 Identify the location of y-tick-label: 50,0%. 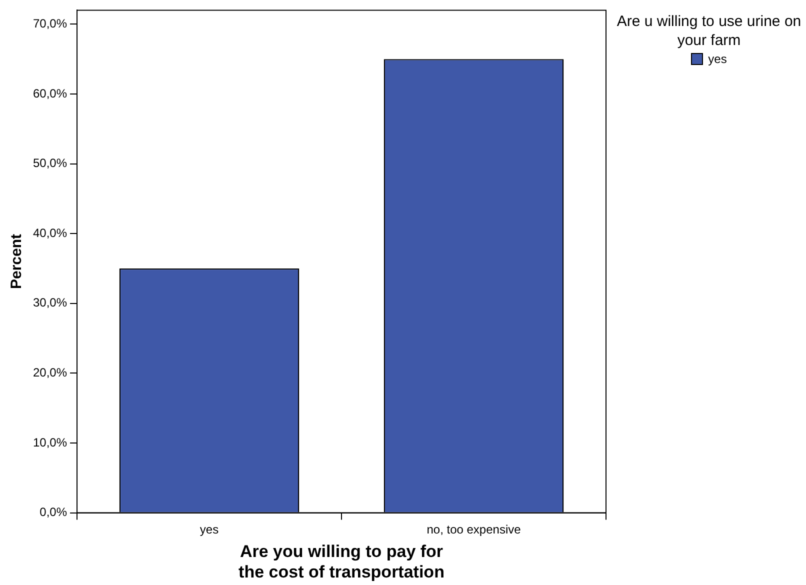
(50, 163).